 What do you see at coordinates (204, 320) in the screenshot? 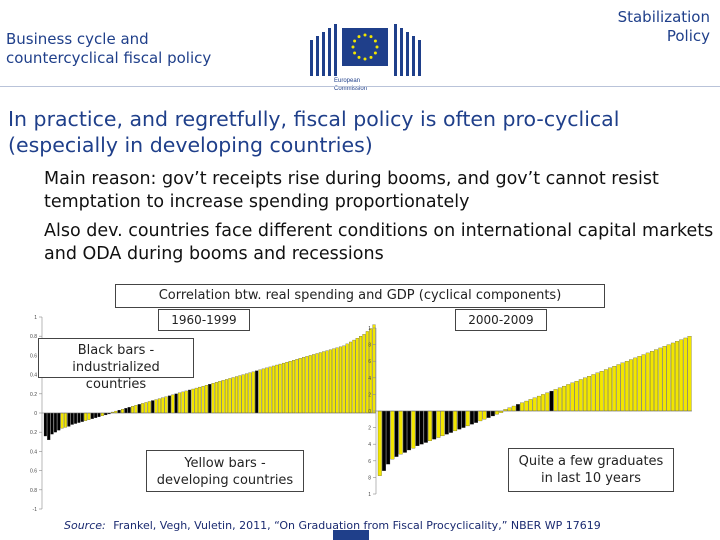
I see `period-label-left: 1960-1999` at bounding box center [204, 320].